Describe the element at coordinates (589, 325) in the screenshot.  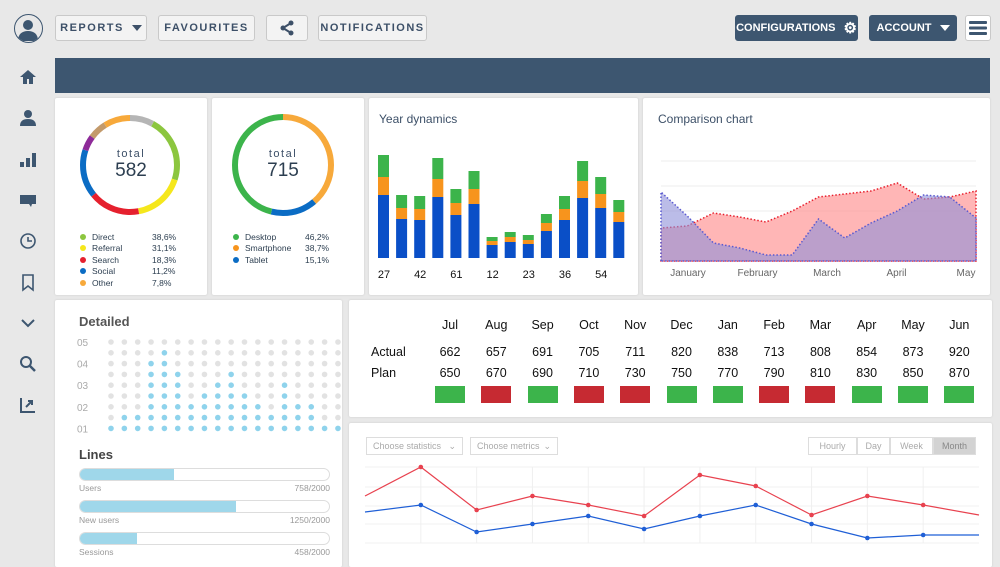
I see `column-header: Oct` at that location.